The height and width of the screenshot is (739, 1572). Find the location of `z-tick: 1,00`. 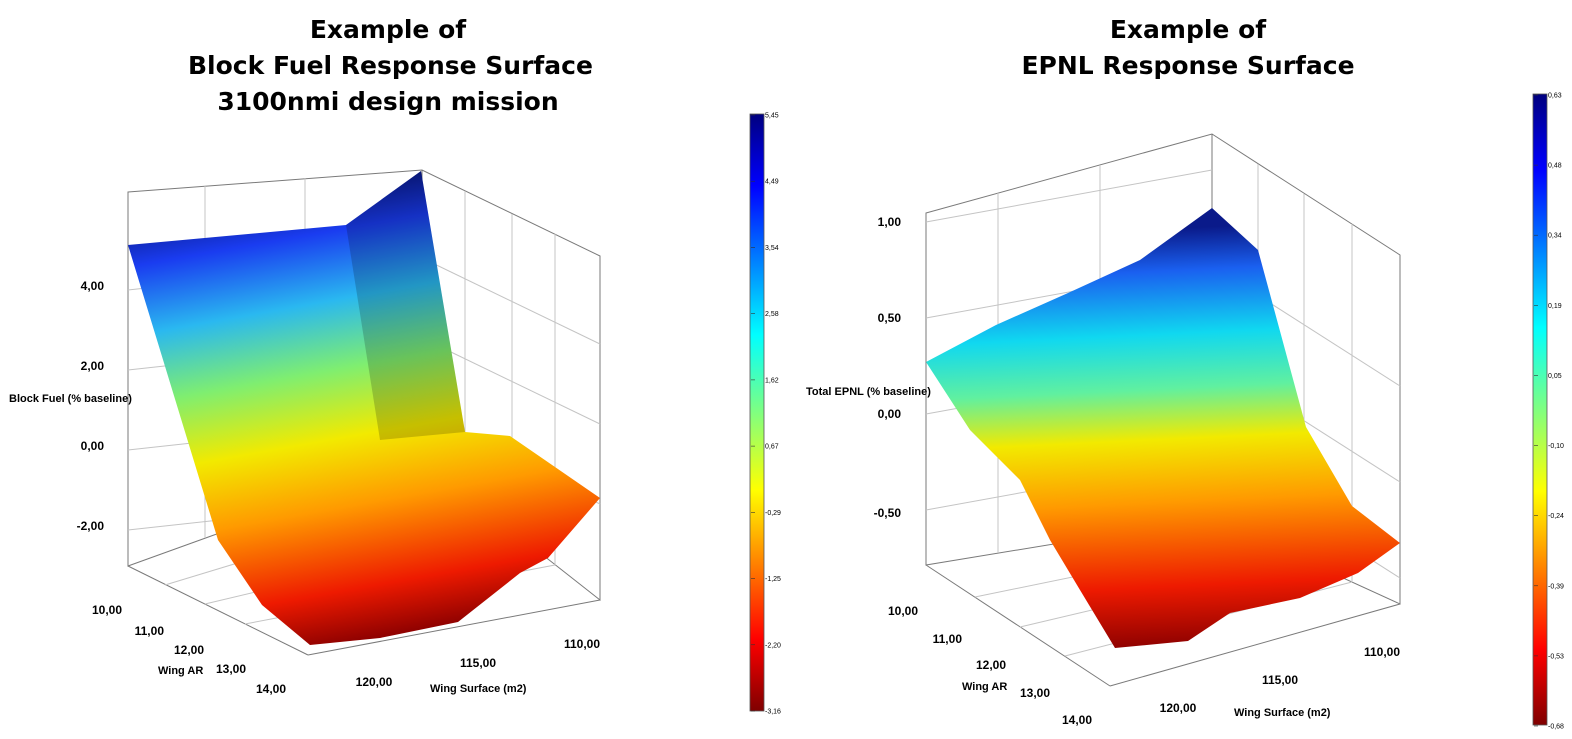

z-tick: 1,00 is located at coordinates (890, 222).